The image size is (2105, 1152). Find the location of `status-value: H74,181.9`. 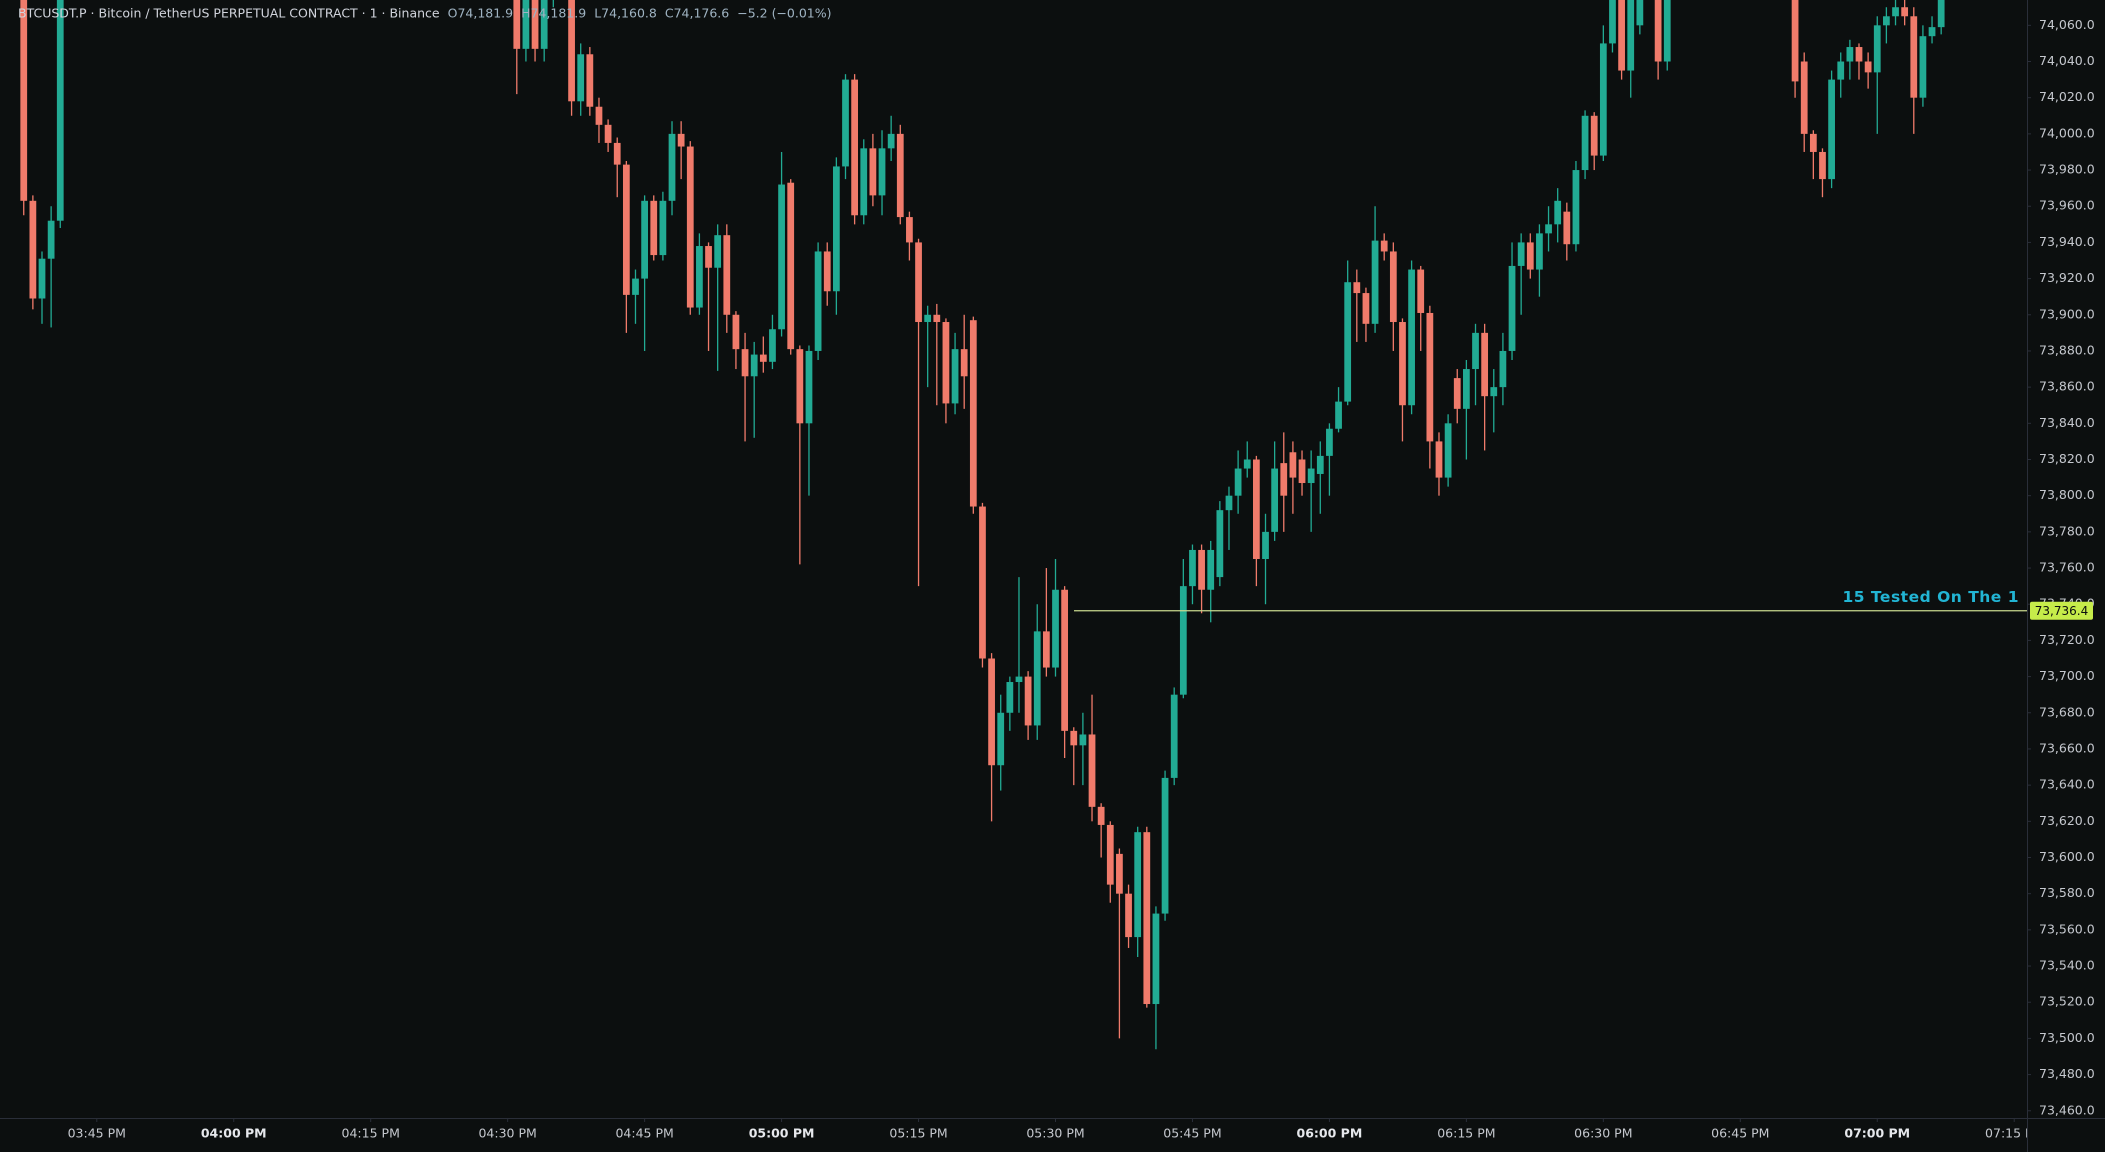

status-value: H74,181.9 is located at coordinates (553, 13).